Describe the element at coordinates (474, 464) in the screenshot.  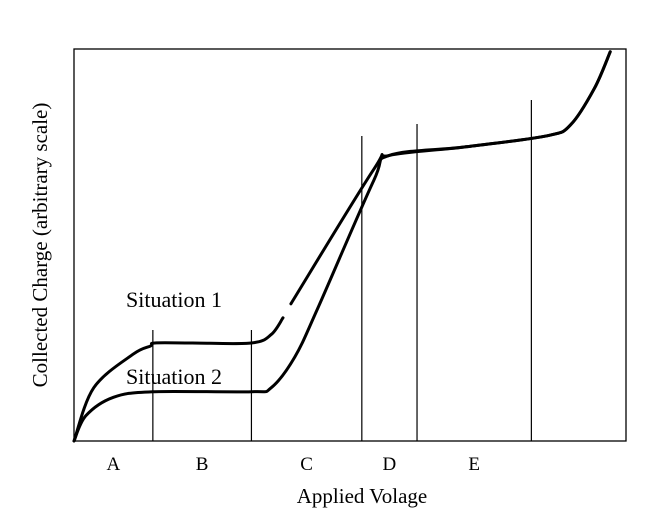
I see `region-label-e: E` at that location.